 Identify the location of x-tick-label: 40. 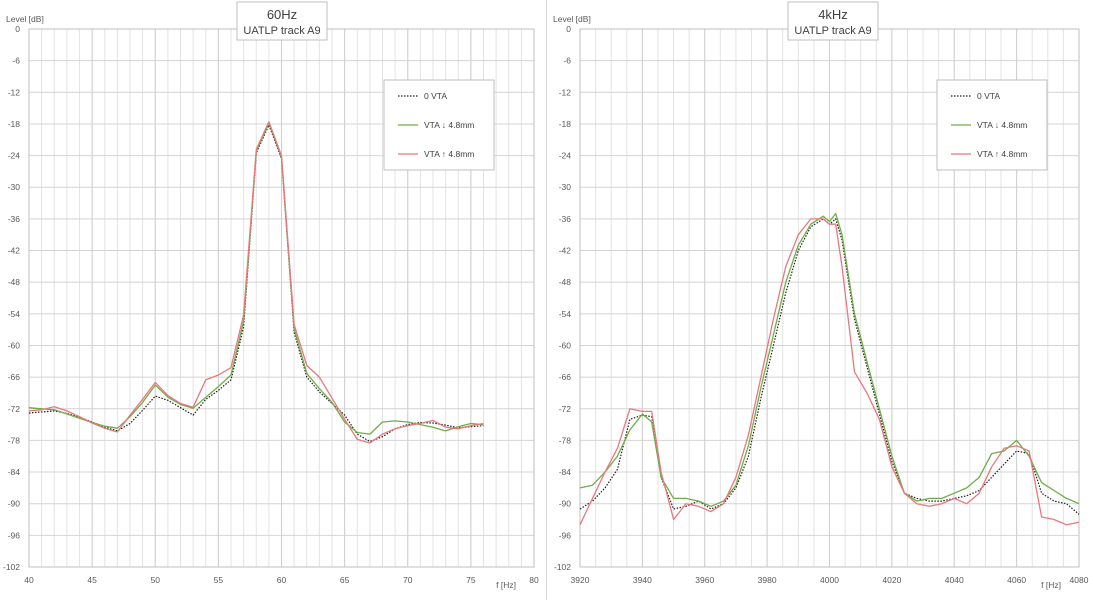
(29, 580).